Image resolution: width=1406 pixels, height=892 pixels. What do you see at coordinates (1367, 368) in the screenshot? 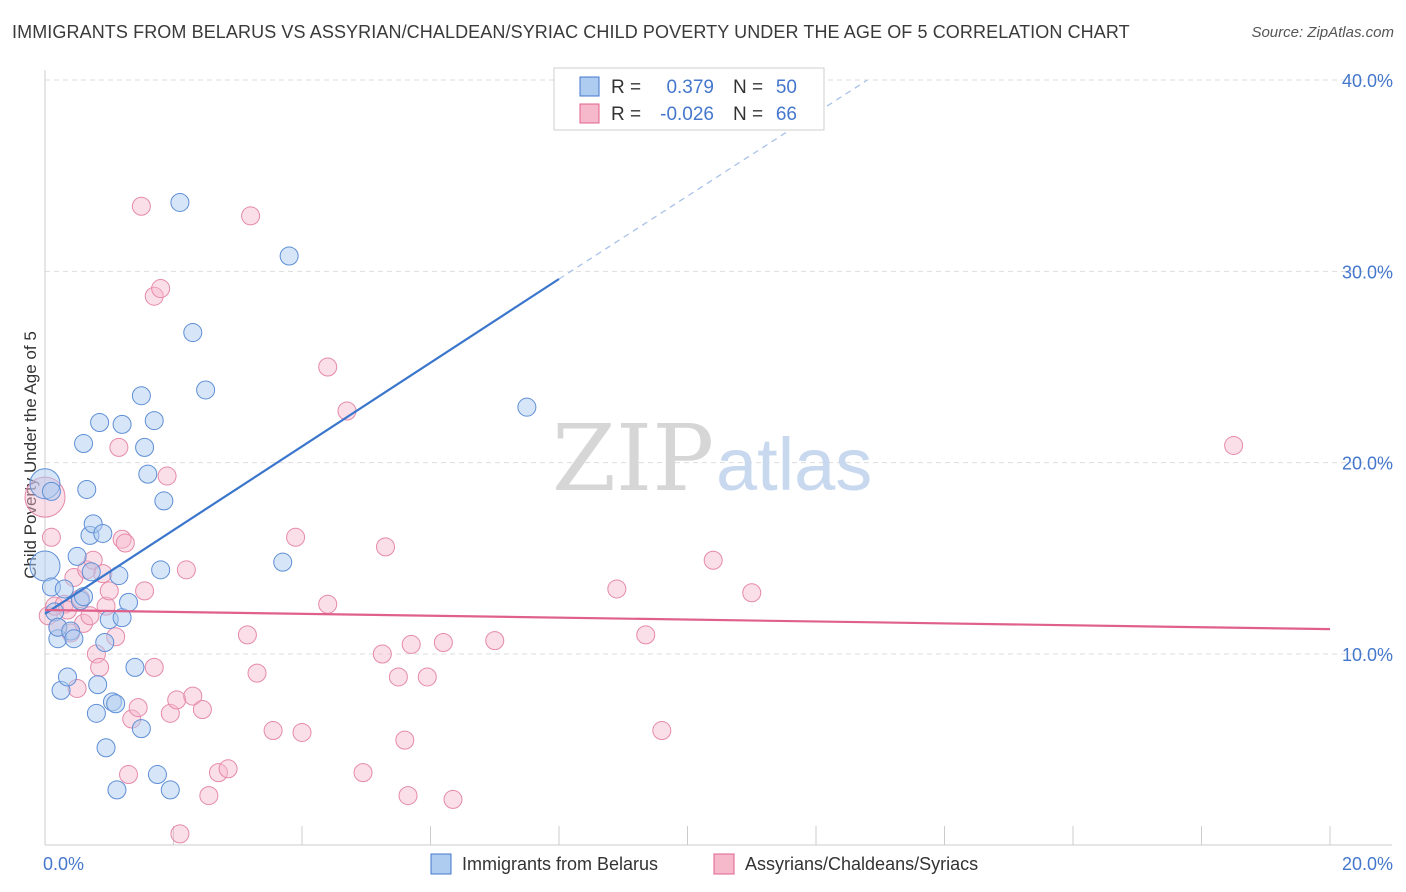
I see `y-tick-labels: 10.0% 20.0% 30.0% 40.0%` at bounding box center [1367, 368].